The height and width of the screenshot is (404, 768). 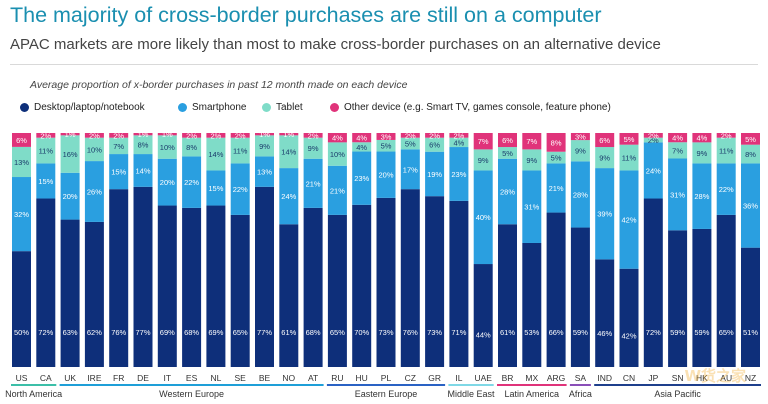 I want to click on legend-item-tablet: Tablet, so click(x=282, y=107).